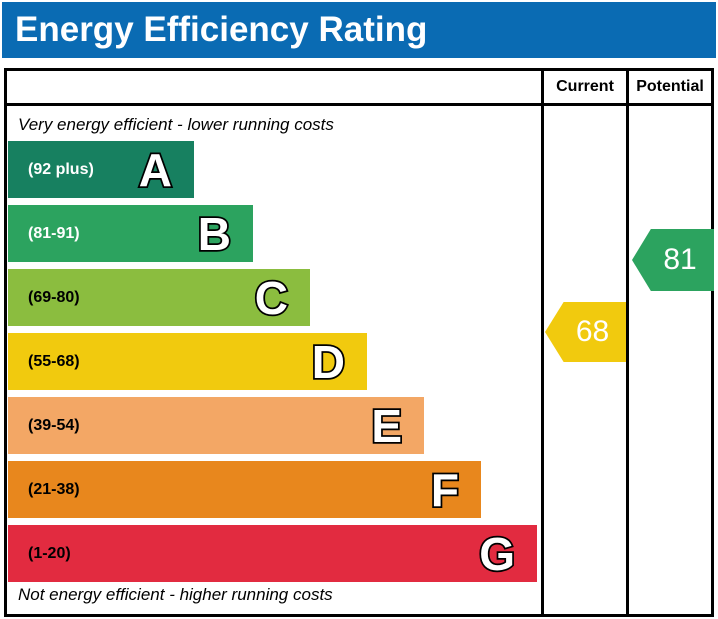  Describe the element at coordinates (592, 331) in the screenshot. I see `current-rating-value: 68` at that location.